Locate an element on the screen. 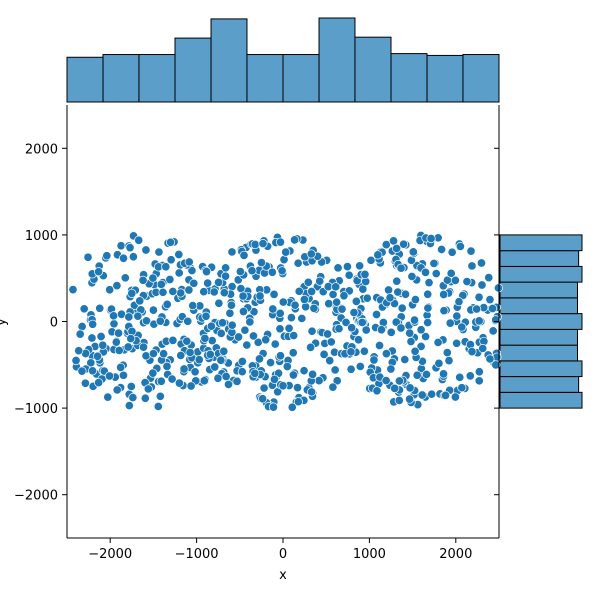 Image resolution: width=600 pixels, height=600 pixels. y-tick-label: −1000 is located at coordinates (36, 409).